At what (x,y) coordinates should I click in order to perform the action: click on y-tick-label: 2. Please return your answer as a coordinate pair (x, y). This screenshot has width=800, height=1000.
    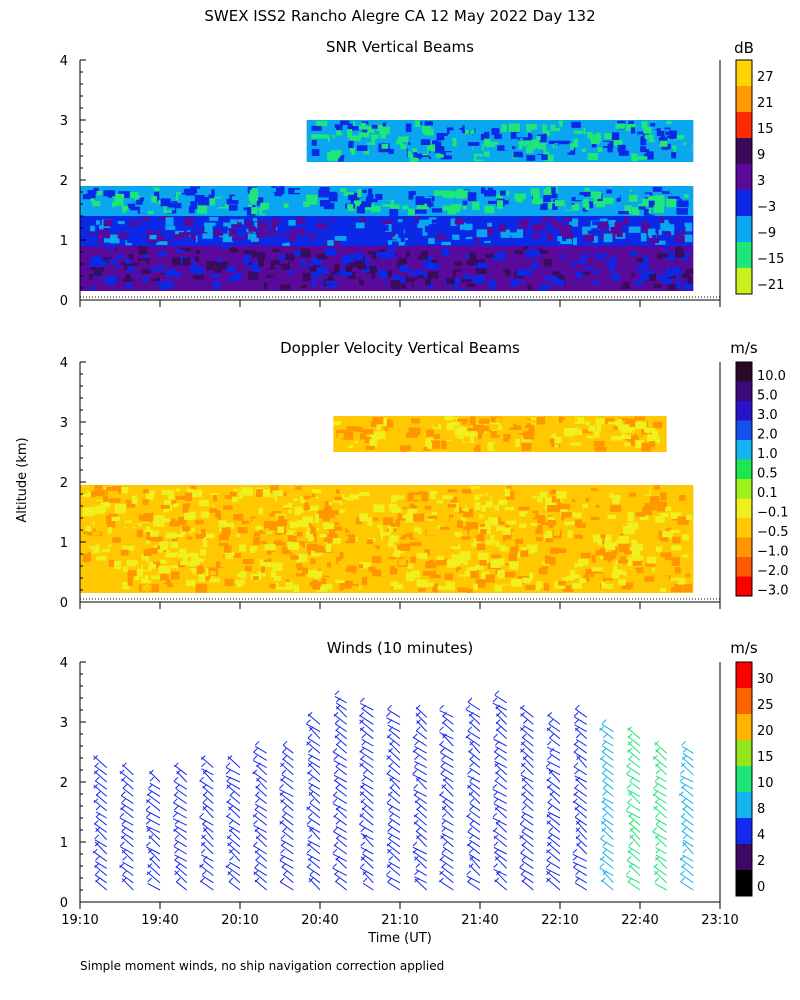
    Looking at the image, I should click on (64, 181).